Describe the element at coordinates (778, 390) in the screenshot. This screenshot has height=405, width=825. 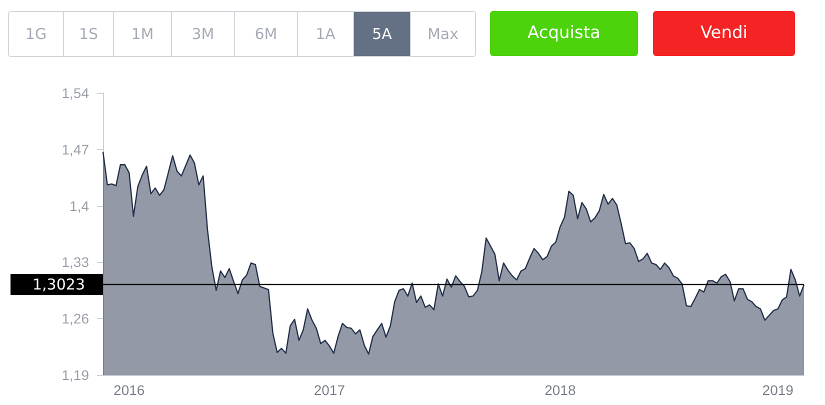
I see `x-tick-label: 2019` at that location.